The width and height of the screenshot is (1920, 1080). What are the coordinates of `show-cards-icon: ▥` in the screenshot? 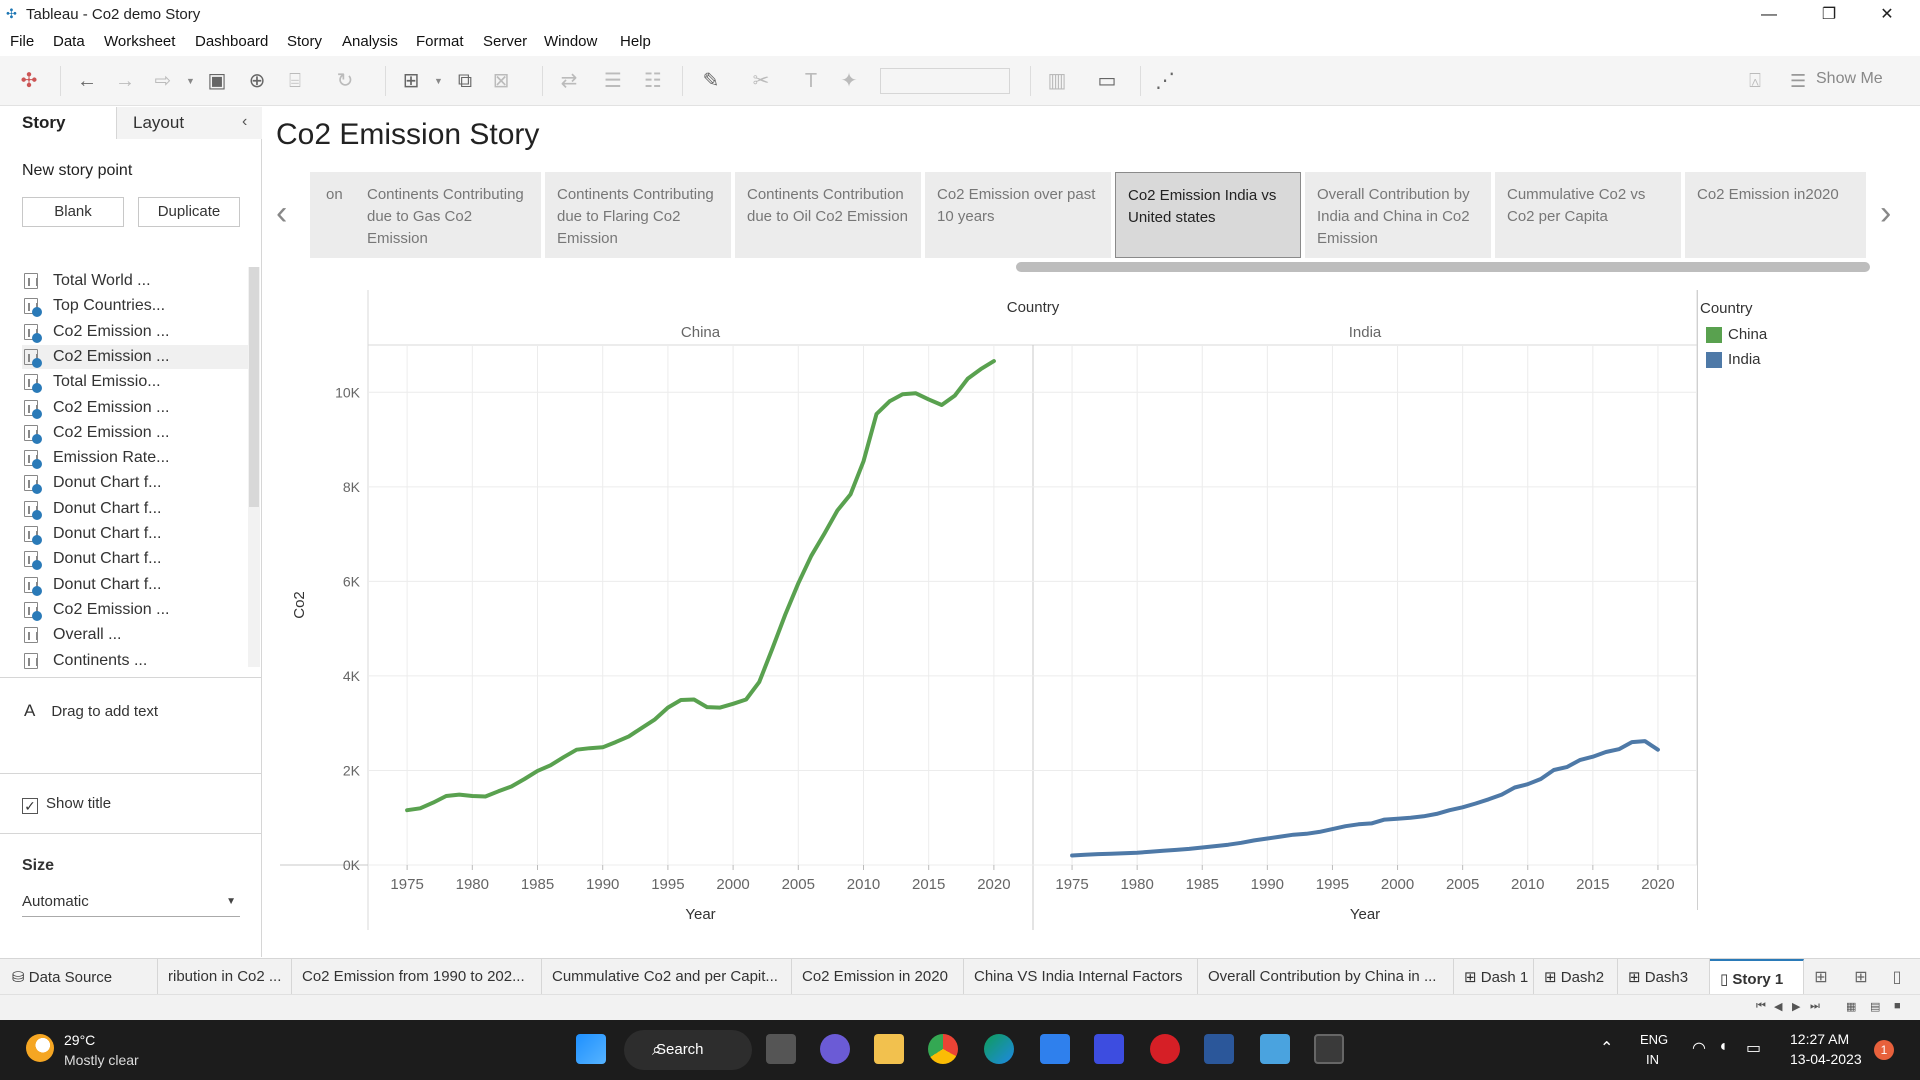 It's located at (1057, 81).